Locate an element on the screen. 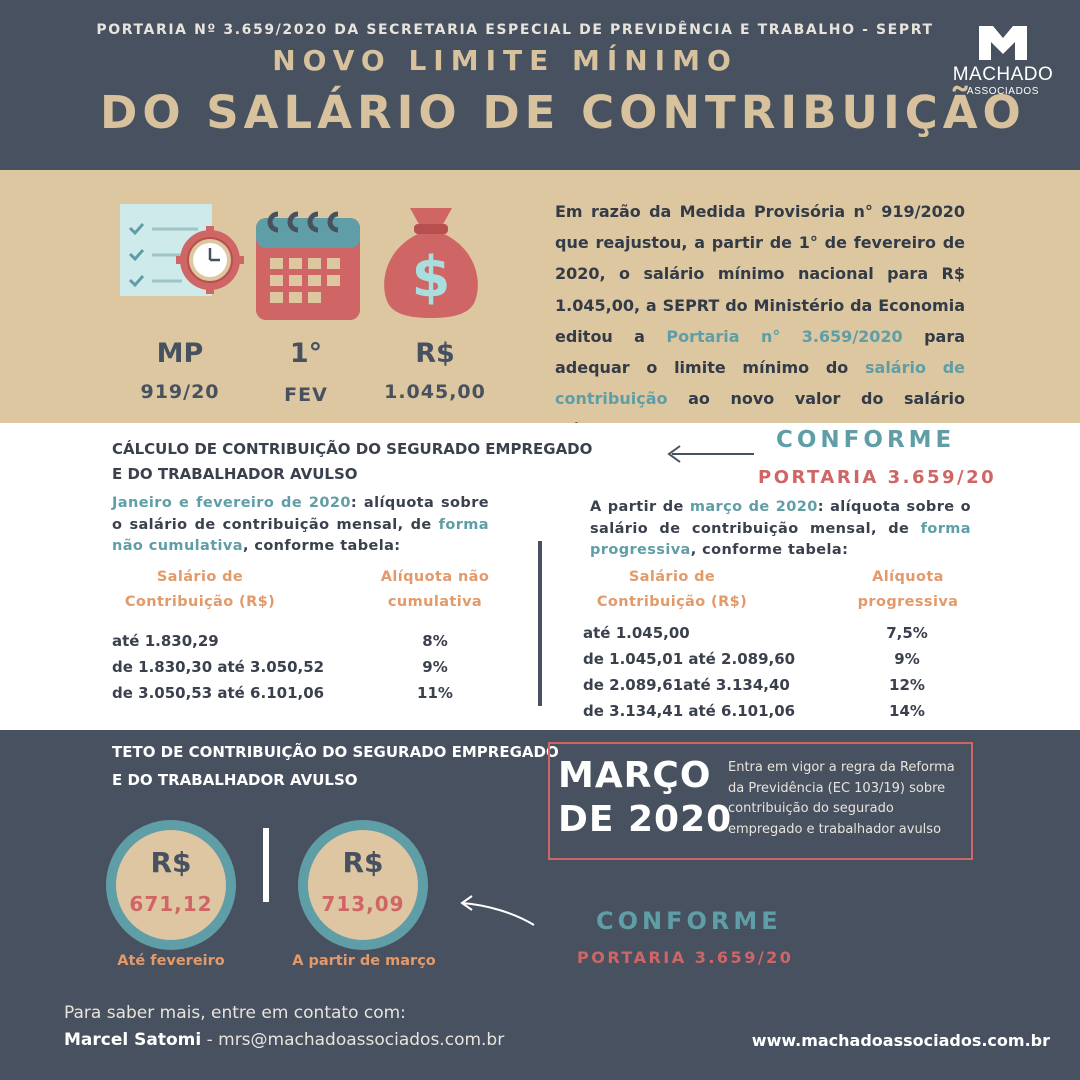 The image size is (1080, 1080). circle-divider is located at coordinates (266, 865).